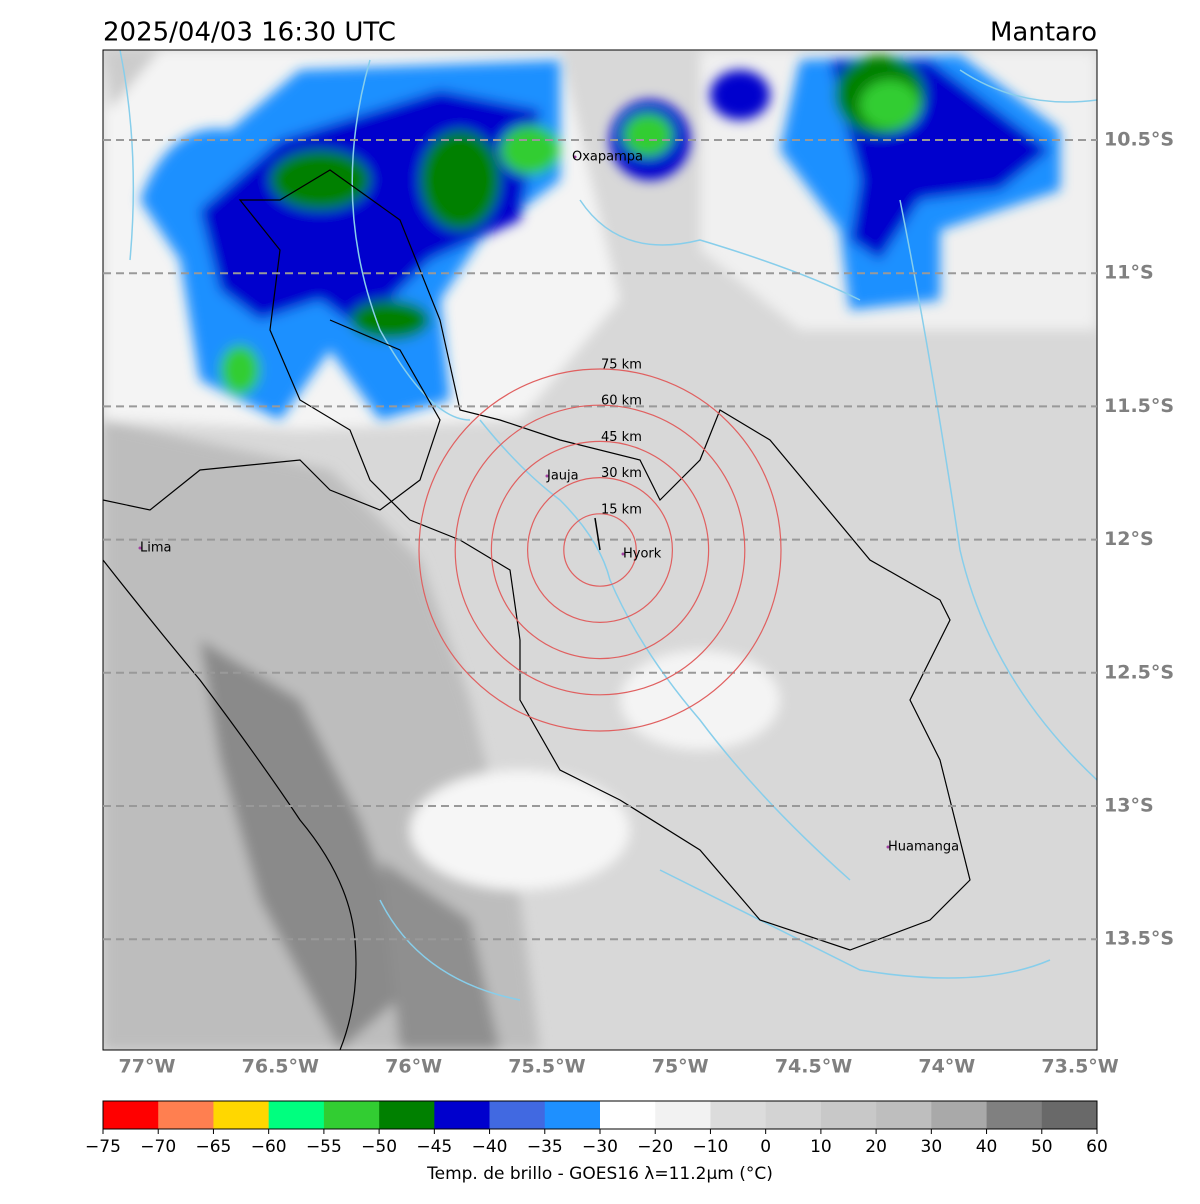  I want to click on lon-label: 76°W, so click(413, 1067).